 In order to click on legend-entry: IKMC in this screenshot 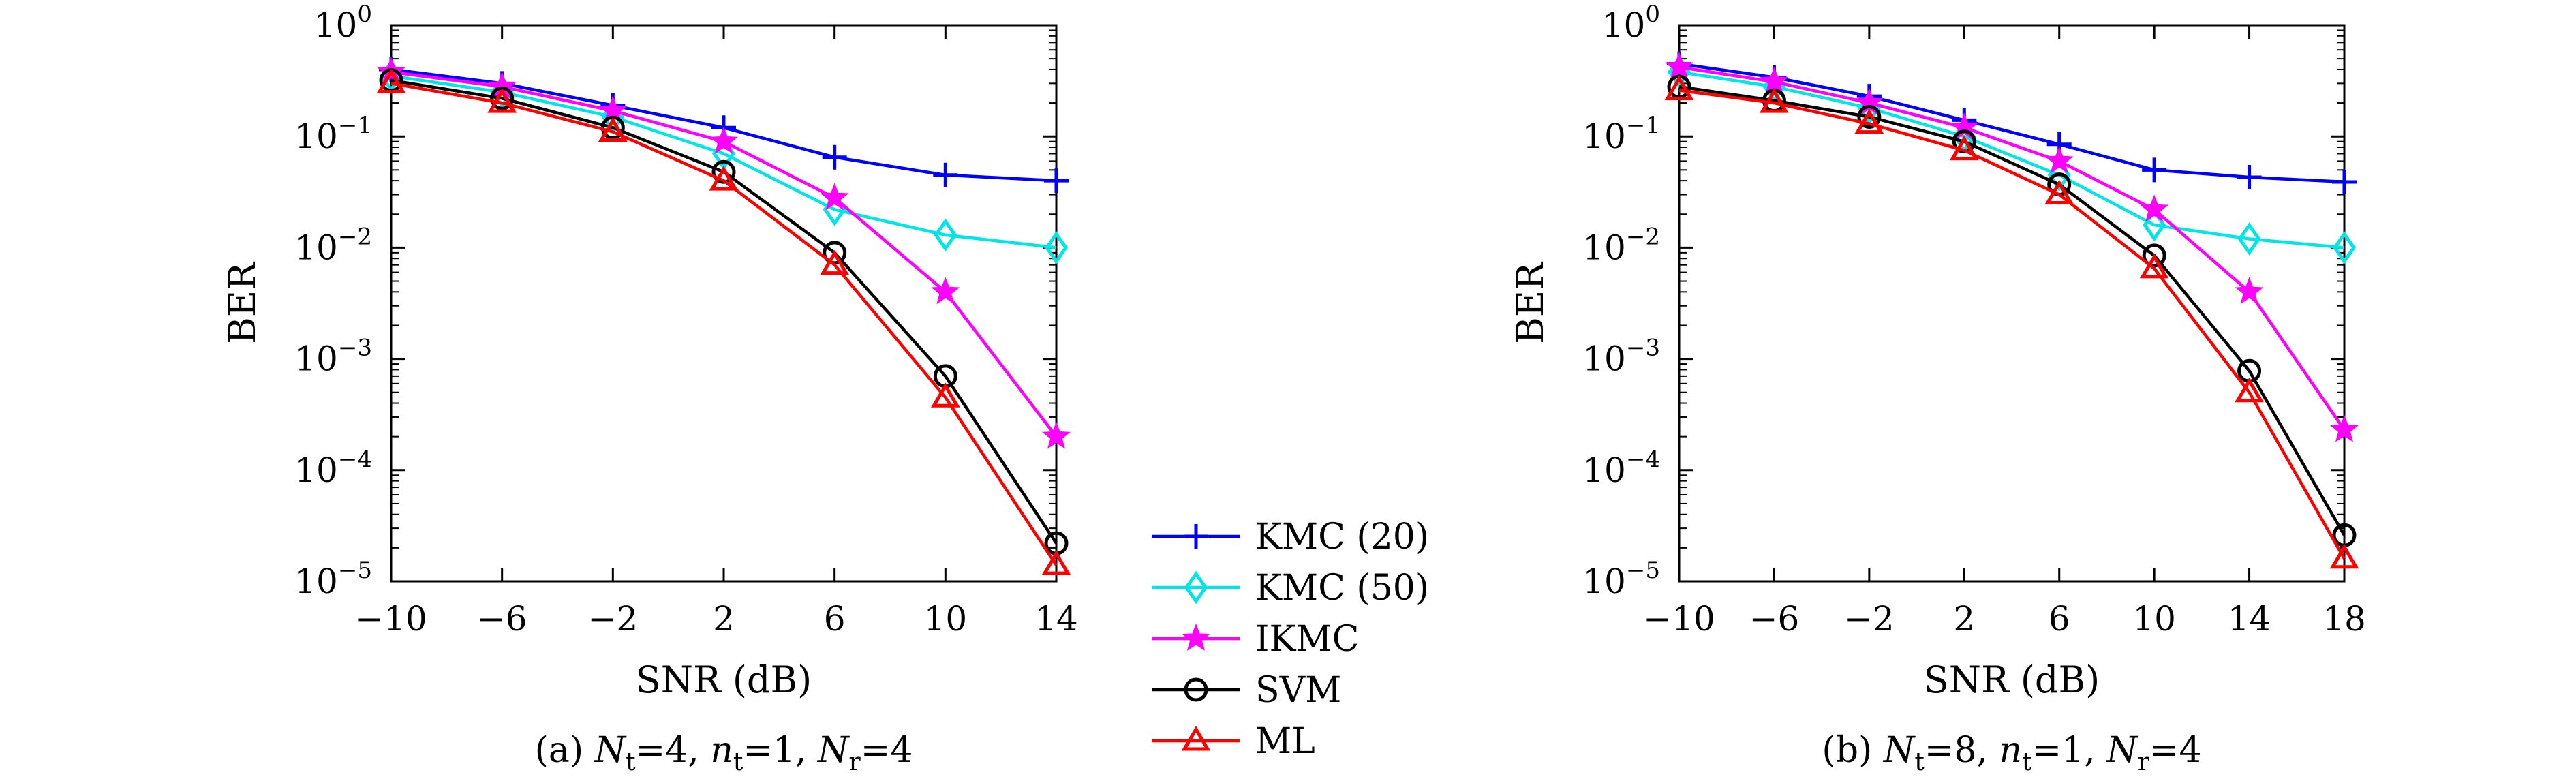, I will do `click(1255, 640)`.